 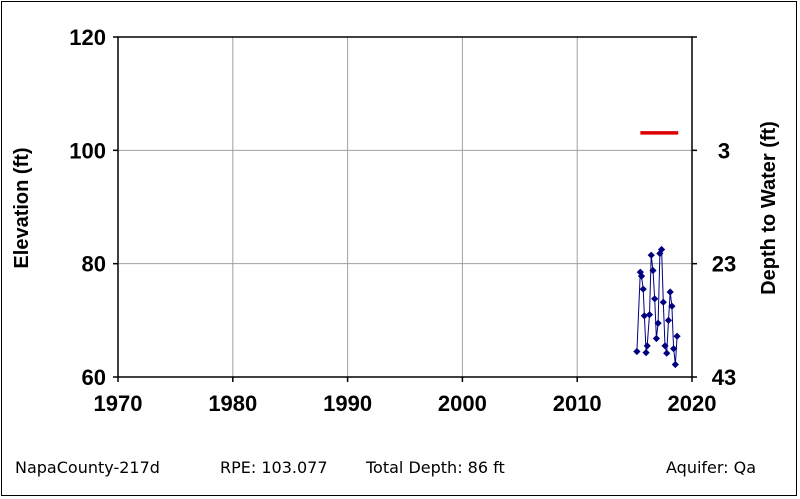 What do you see at coordinates (711, 467) in the screenshot?
I see `aquifer-label: Aquifer: Qa` at bounding box center [711, 467].